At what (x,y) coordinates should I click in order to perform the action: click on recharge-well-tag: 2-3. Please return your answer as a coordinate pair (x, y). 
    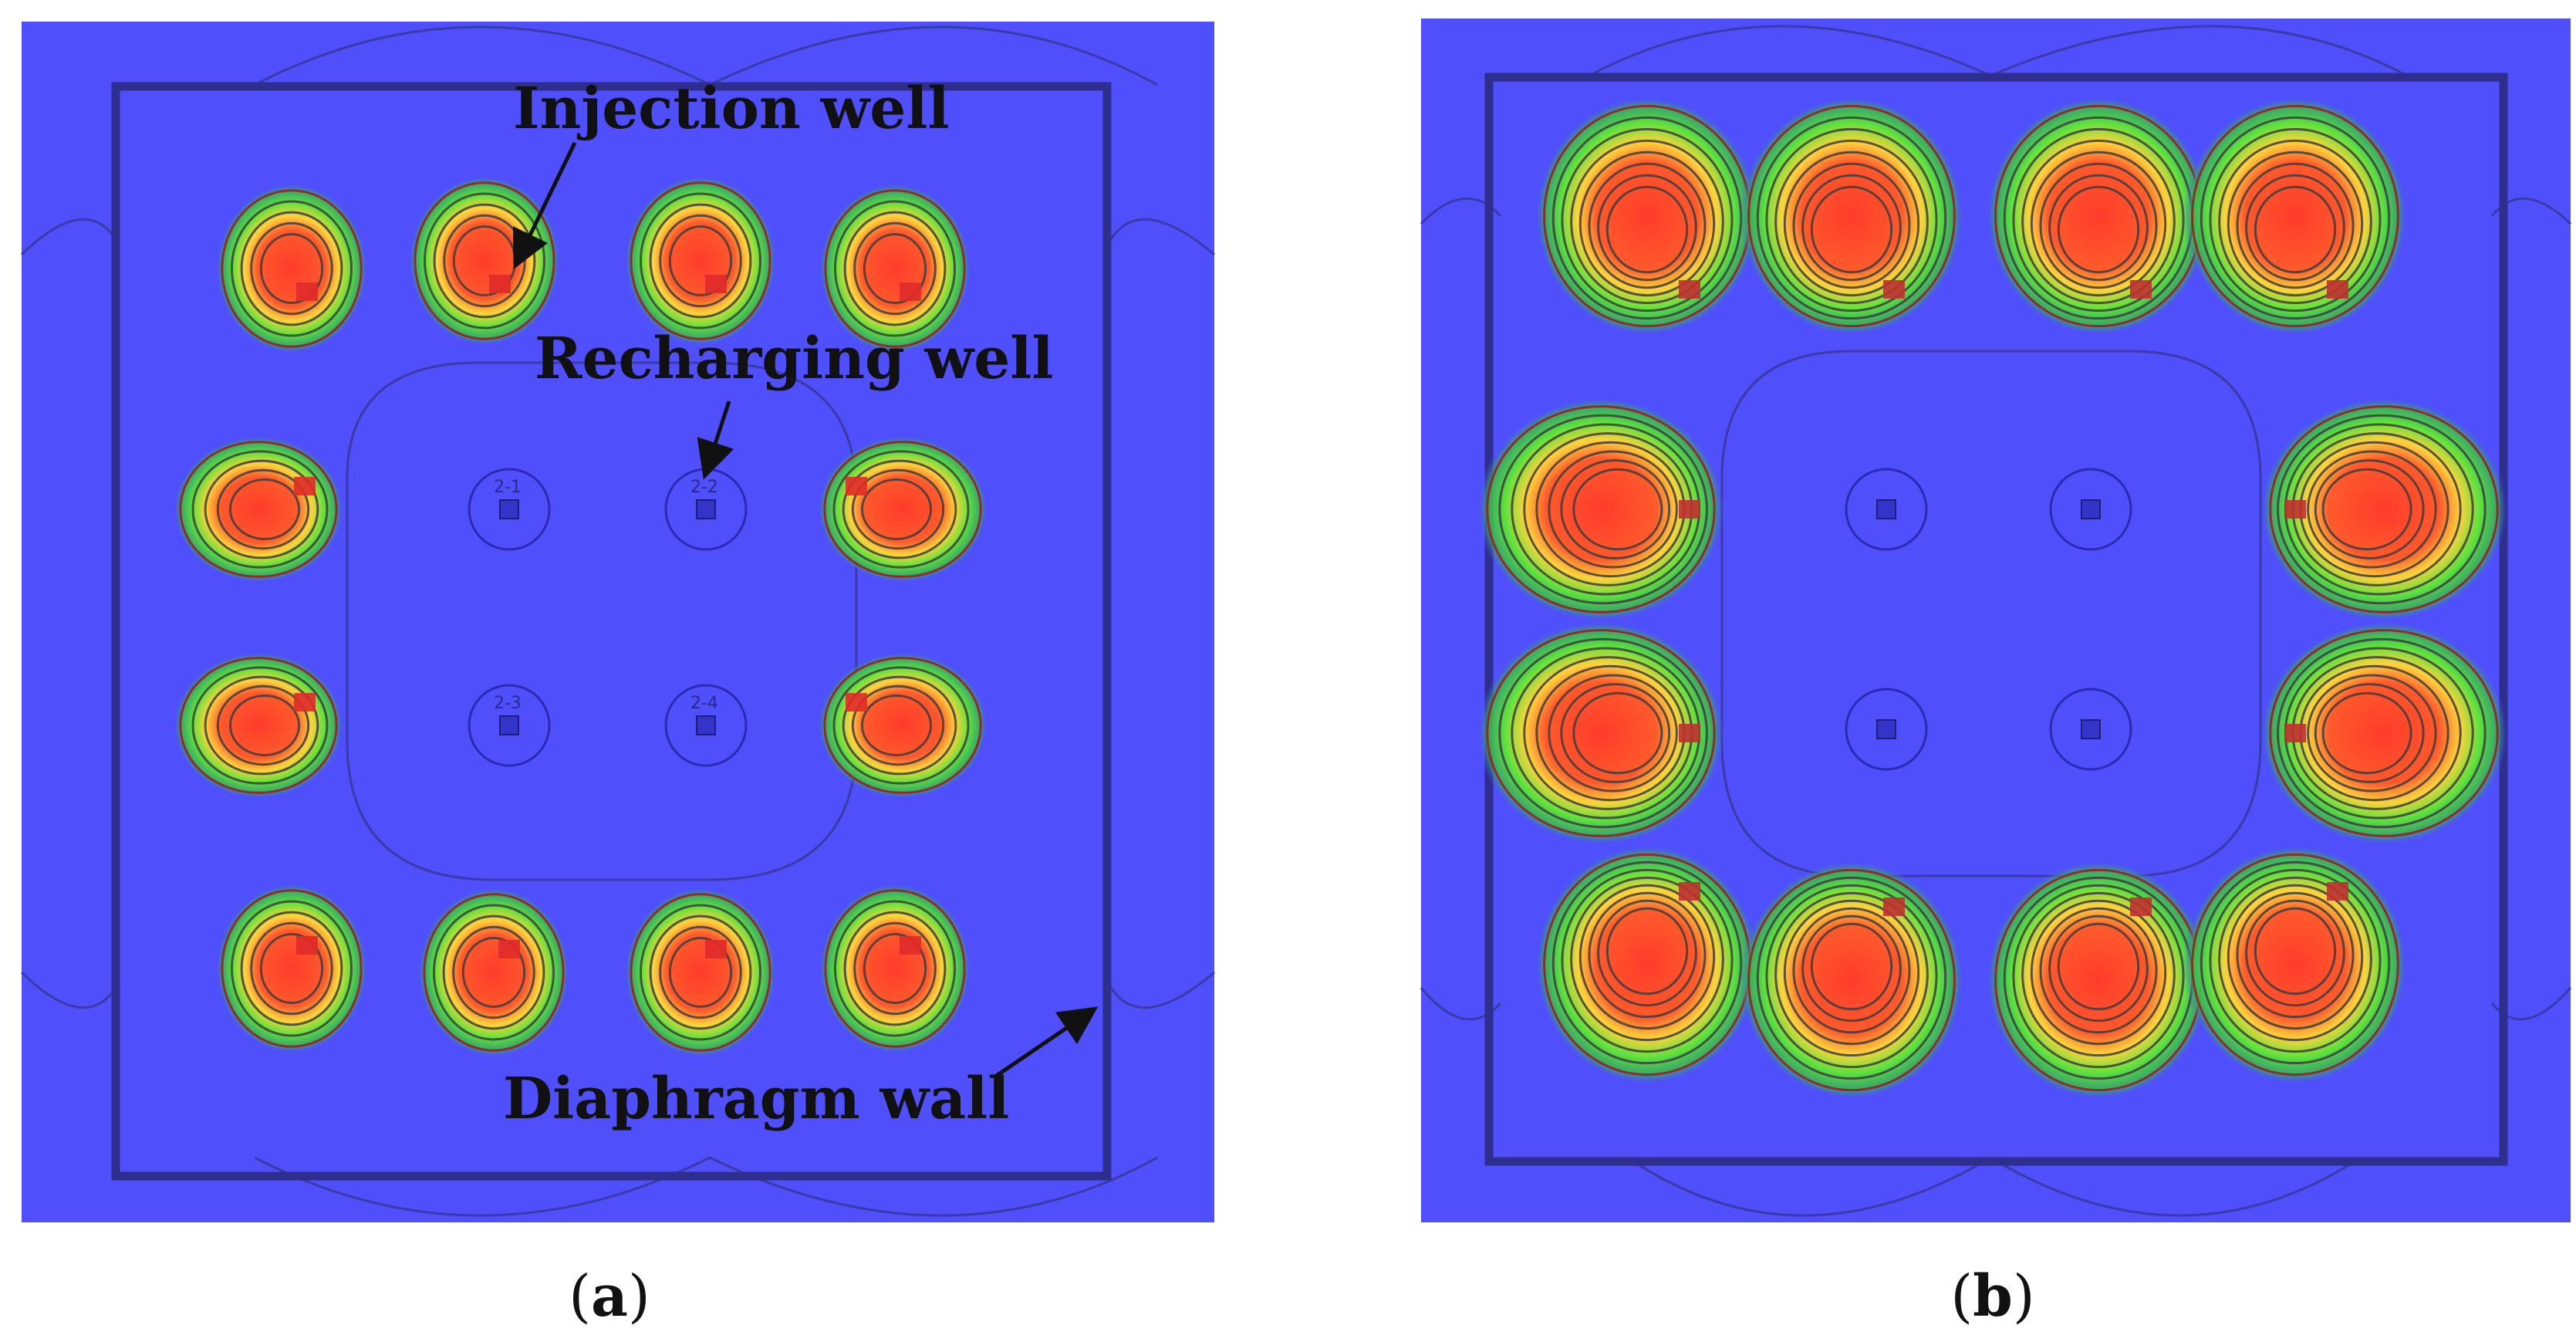
    Looking at the image, I should click on (508, 703).